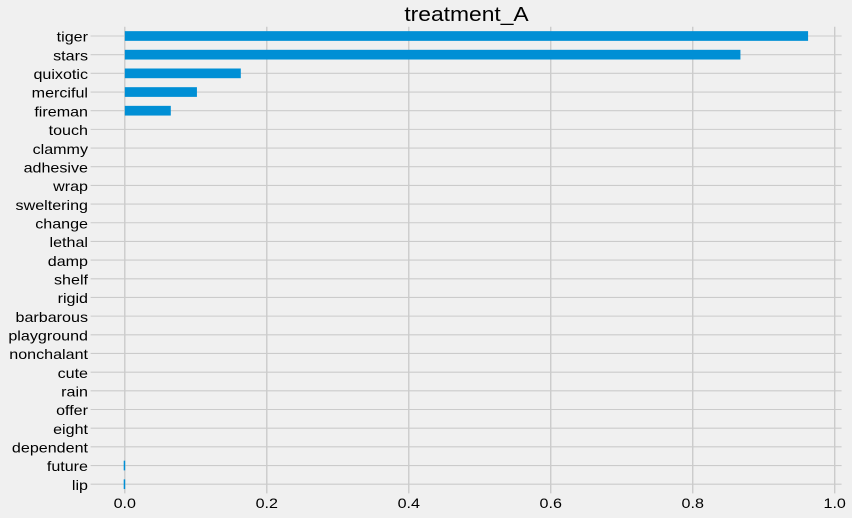 The width and height of the screenshot is (852, 518). What do you see at coordinates (60, 75) in the screenshot?
I see `svg-text: quixotic` at bounding box center [60, 75].